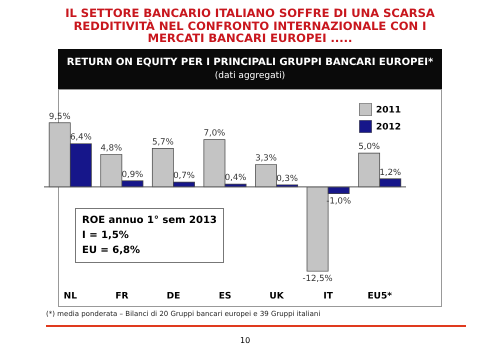 This screenshot has height=360, width=500. Describe the element at coordinates (111, 148) in the screenshot. I see `data-label: 4,8%` at that location.